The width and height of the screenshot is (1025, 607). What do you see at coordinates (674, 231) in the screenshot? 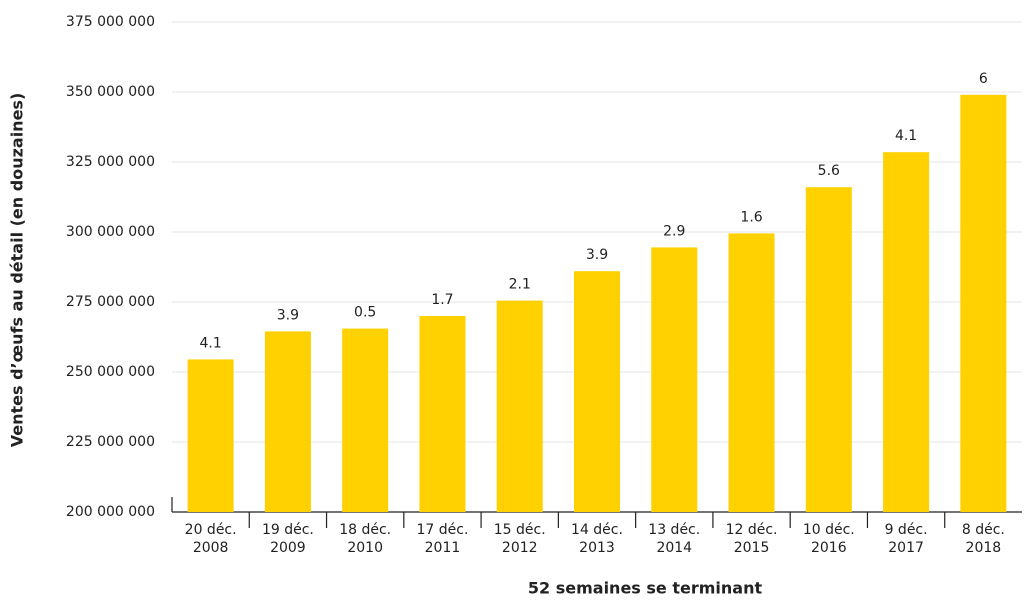
I see `bar-annotation: 2.9` at bounding box center [674, 231].